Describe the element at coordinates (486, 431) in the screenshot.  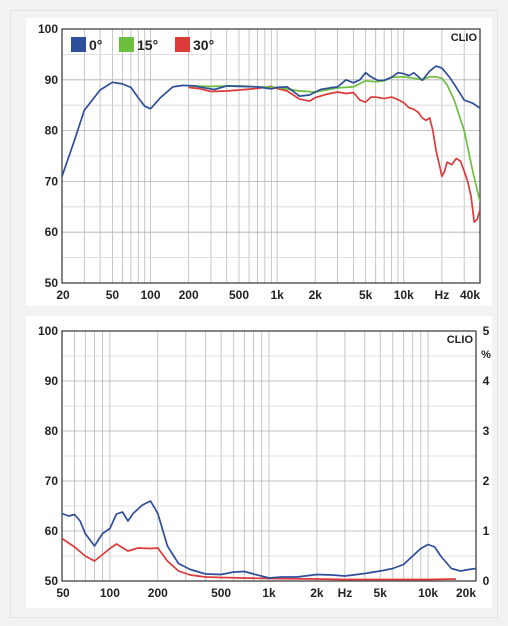
I see `y2-tick-label: 3` at that location.